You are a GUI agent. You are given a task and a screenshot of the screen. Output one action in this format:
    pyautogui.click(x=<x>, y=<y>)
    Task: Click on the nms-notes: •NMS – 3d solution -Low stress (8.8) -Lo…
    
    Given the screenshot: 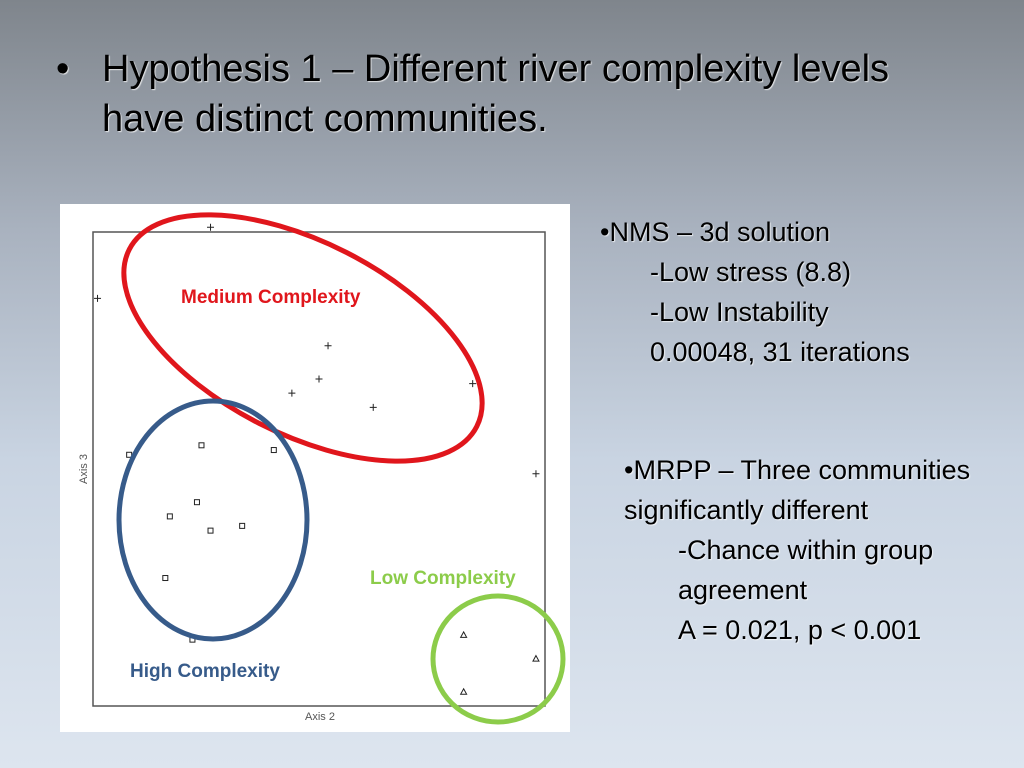 What is the action you would take?
    pyautogui.click(x=805, y=292)
    